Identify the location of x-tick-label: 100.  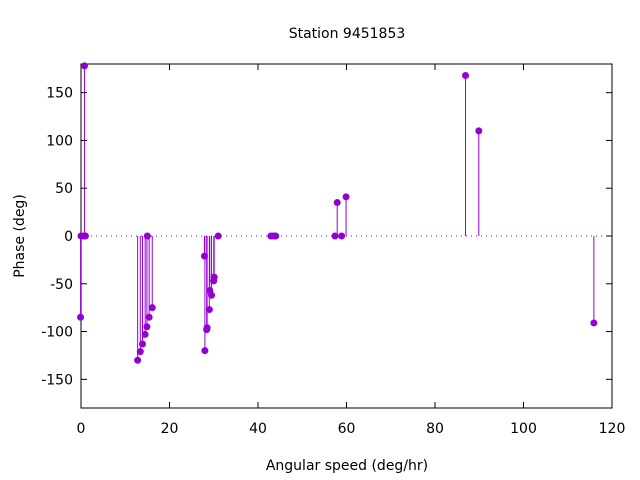
(523, 429).